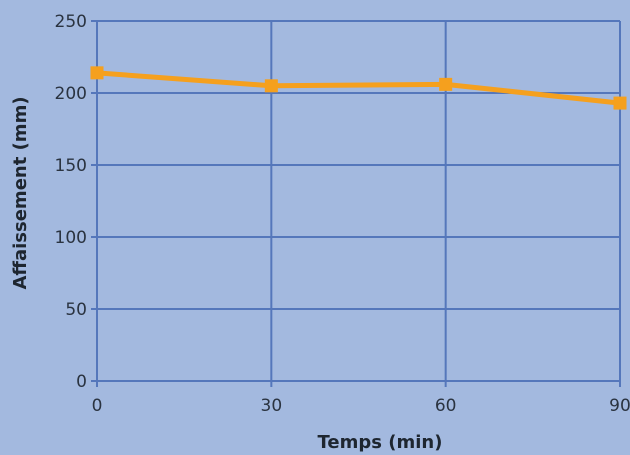 Image resolution: width=630 pixels, height=455 pixels. I want to click on series-line, so click(358, 88).